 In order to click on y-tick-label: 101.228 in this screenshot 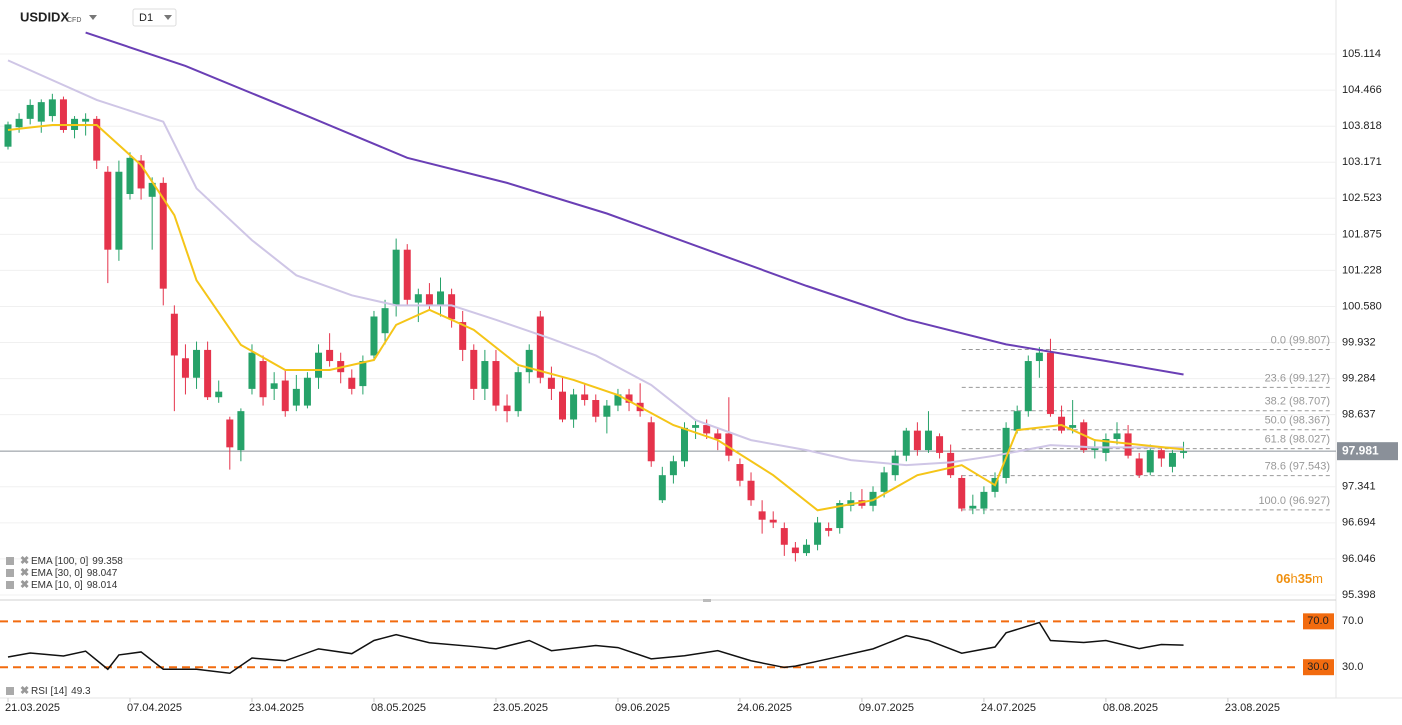, I will do `click(1362, 270)`.